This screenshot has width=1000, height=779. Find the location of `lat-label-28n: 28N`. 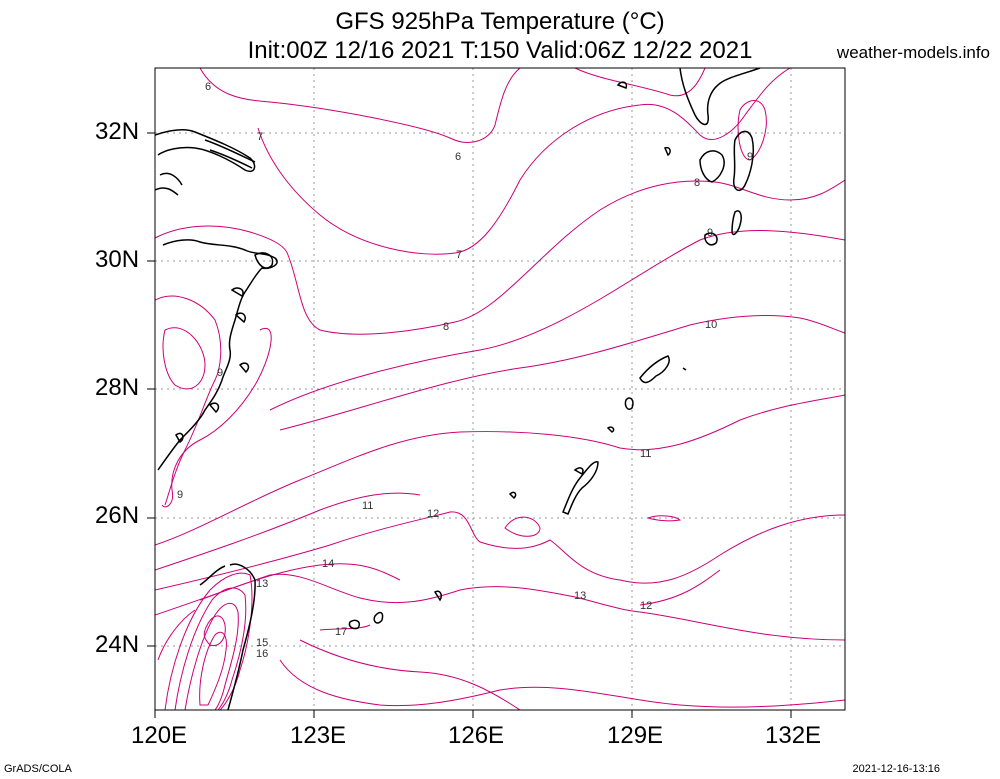

lat-label-28n: 28N is located at coordinates (117, 387).